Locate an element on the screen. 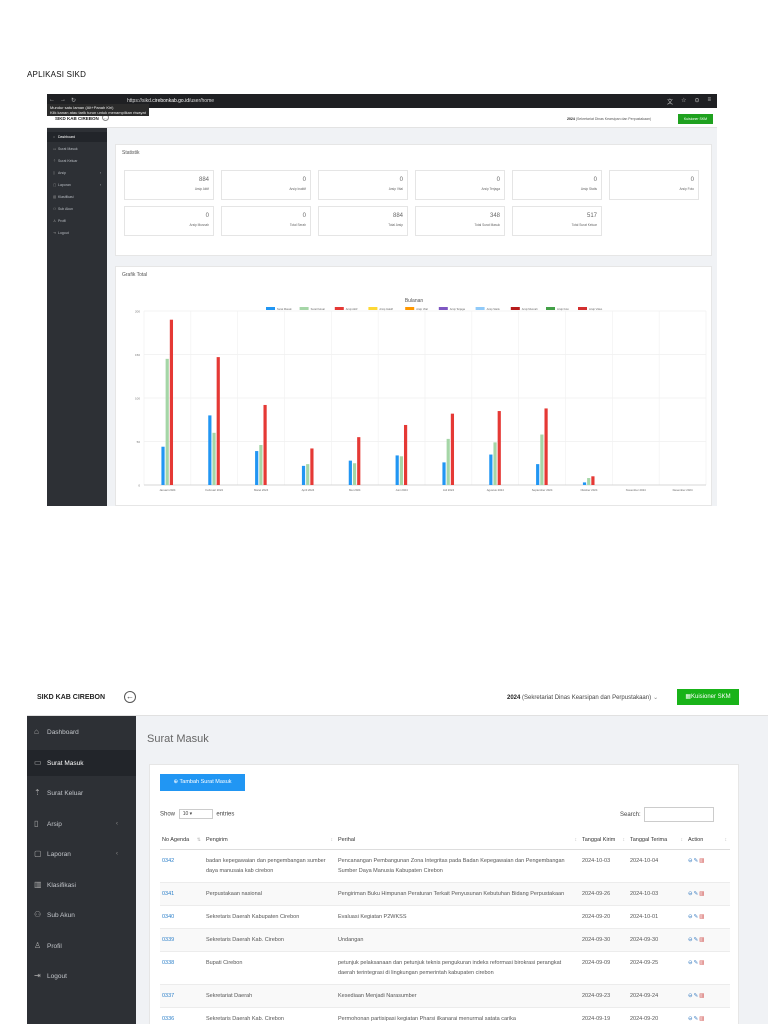 This screenshot has width=768, height=1024. add-surat-masuk-button: ⊕ Tambah Surat Masuk is located at coordinates (202, 782).